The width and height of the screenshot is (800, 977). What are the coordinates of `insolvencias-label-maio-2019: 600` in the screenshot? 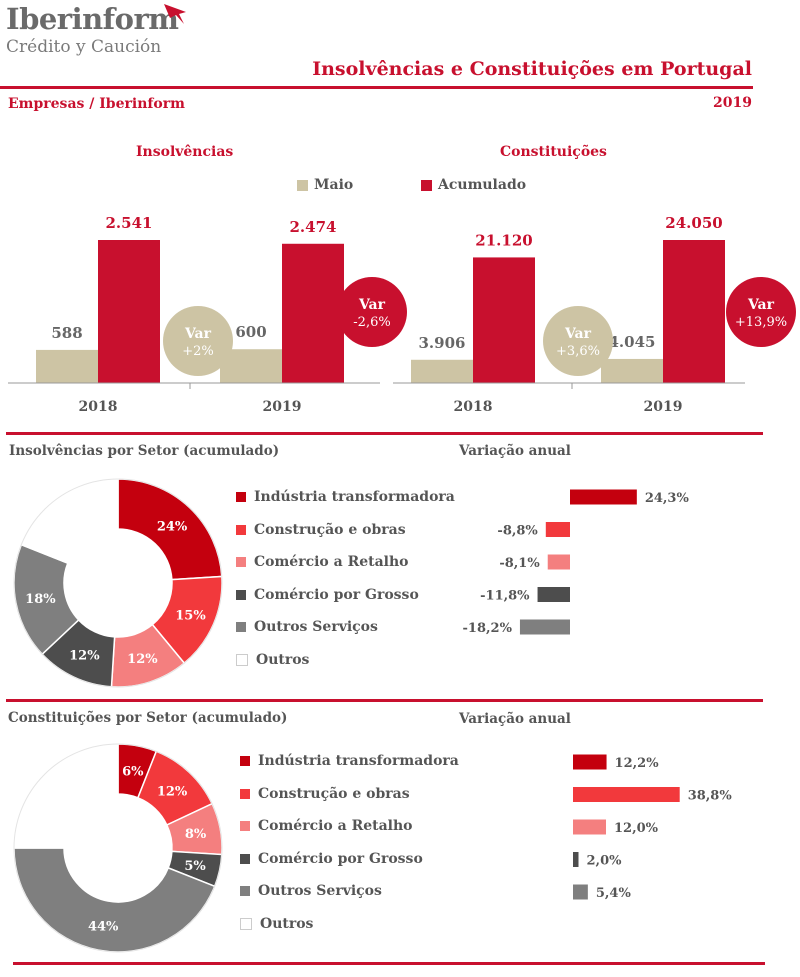 It's located at (250, 332).